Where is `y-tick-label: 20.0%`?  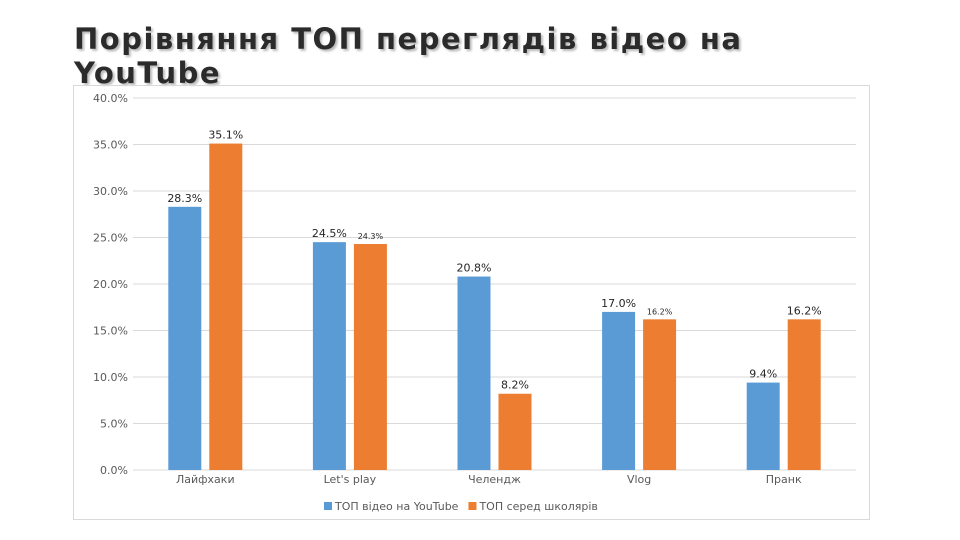
y-tick-label: 20.0% is located at coordinates (110, 284).